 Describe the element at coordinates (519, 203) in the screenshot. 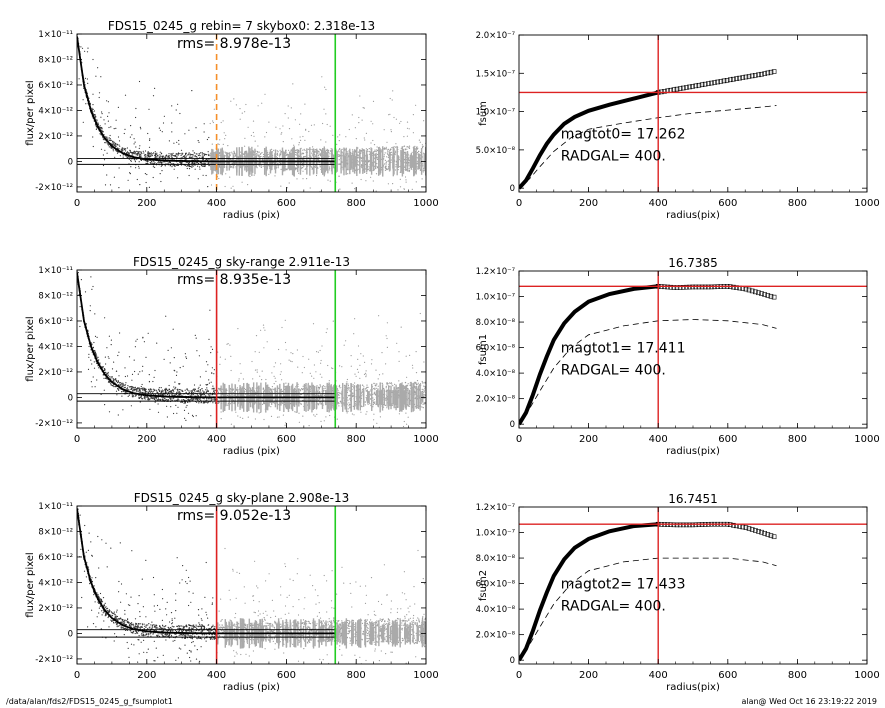

I see `x-tick-label: 0` at that location.